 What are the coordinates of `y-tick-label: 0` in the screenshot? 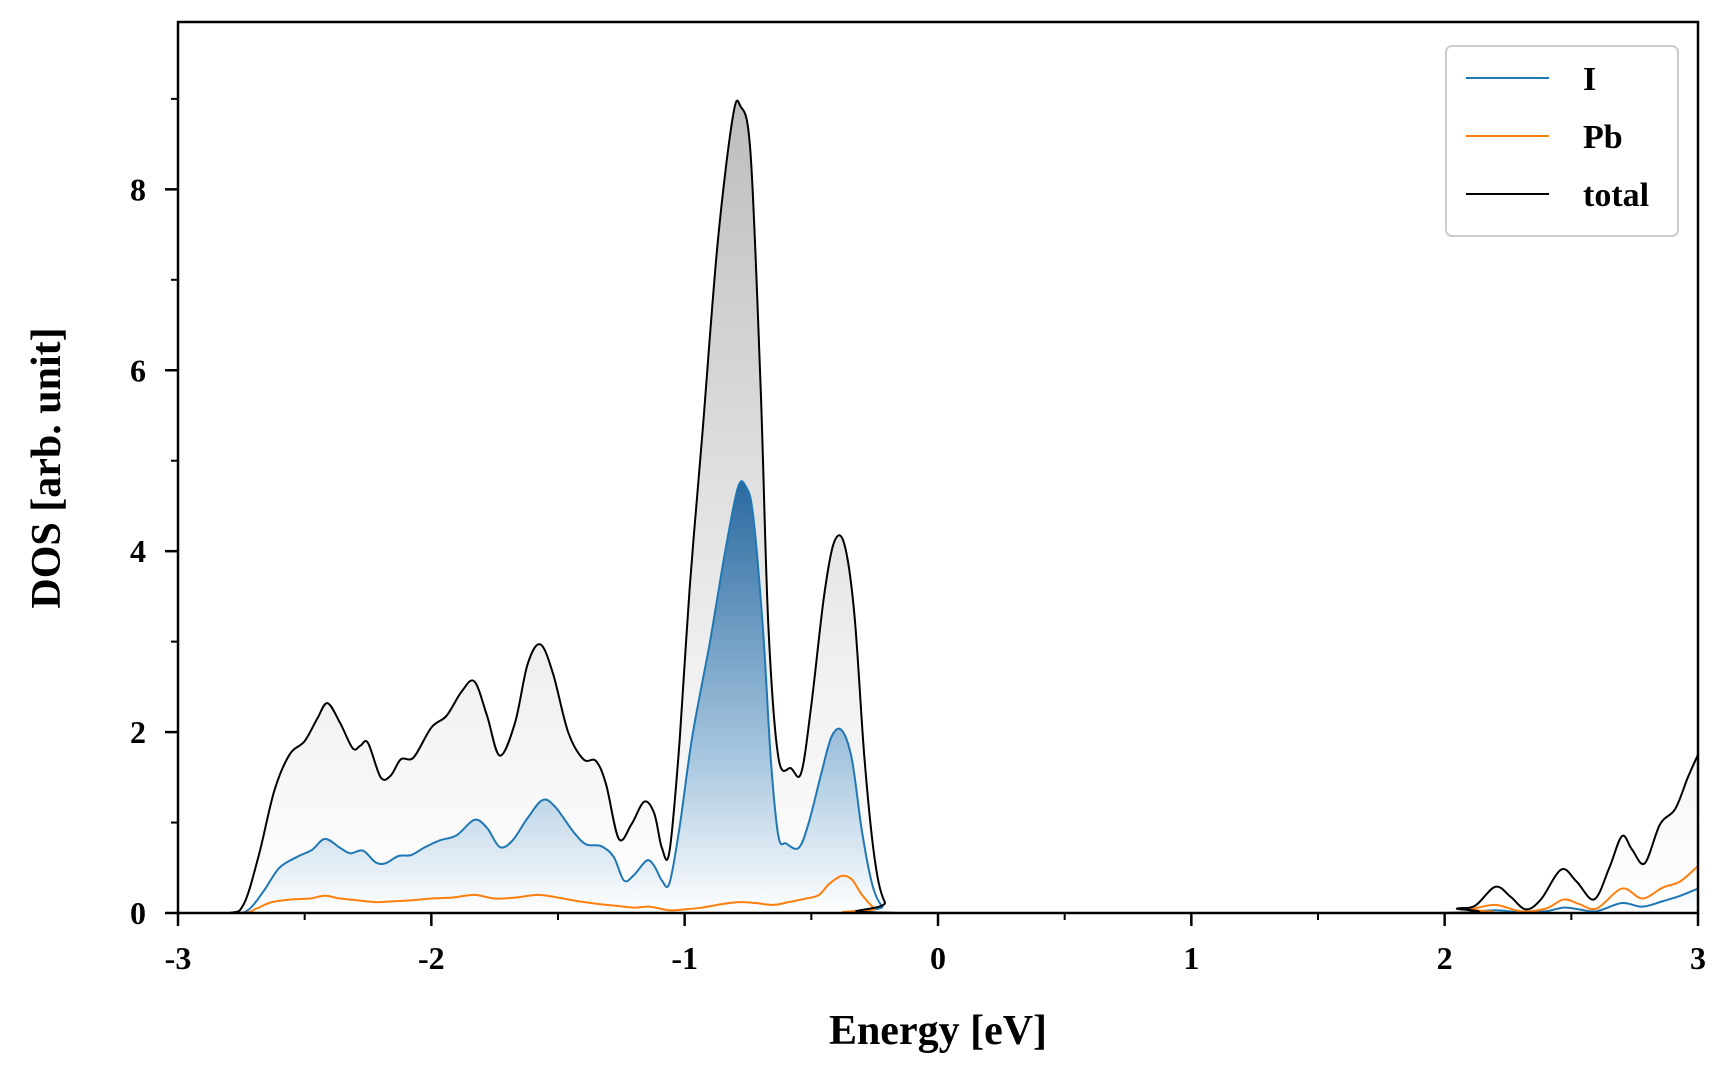 It's located at (138, 913).